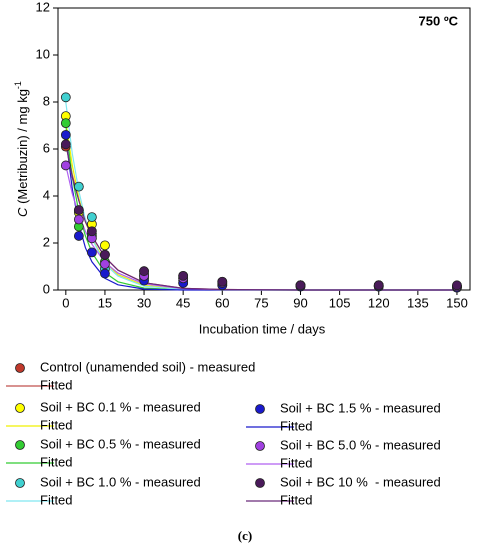 Image resolution: width=490 pixels, height=550 pixels. Describe the element at coordinates (262, 328) in the screenshot. I see `x-axis-label: Incubation time / days` at that location.